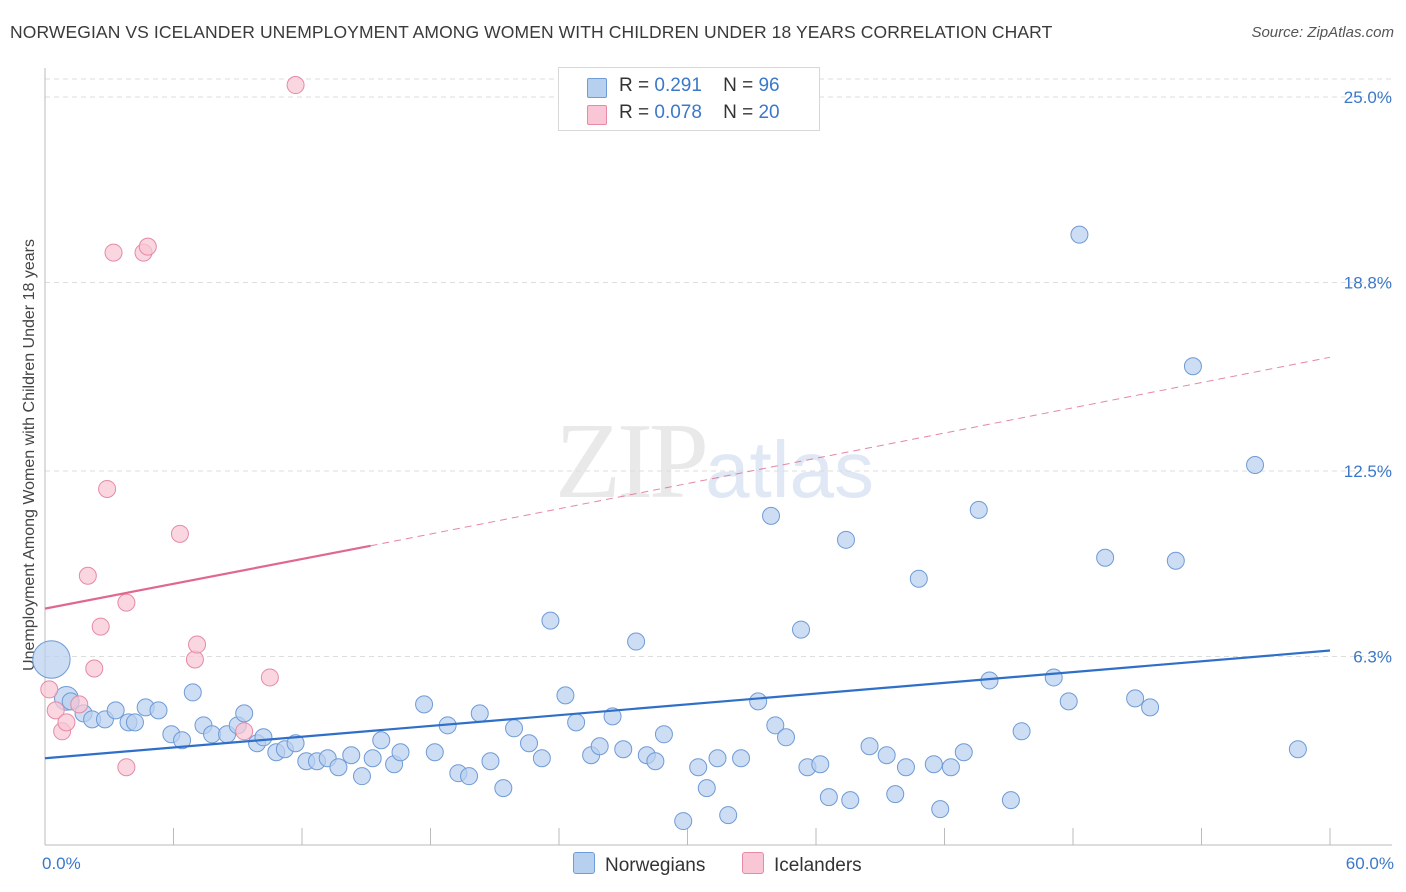 Image resolution: width=1406 pixels, height=892 pixels. I want to click on bottom-legend-swatch-icelanders, so click(753, 863).